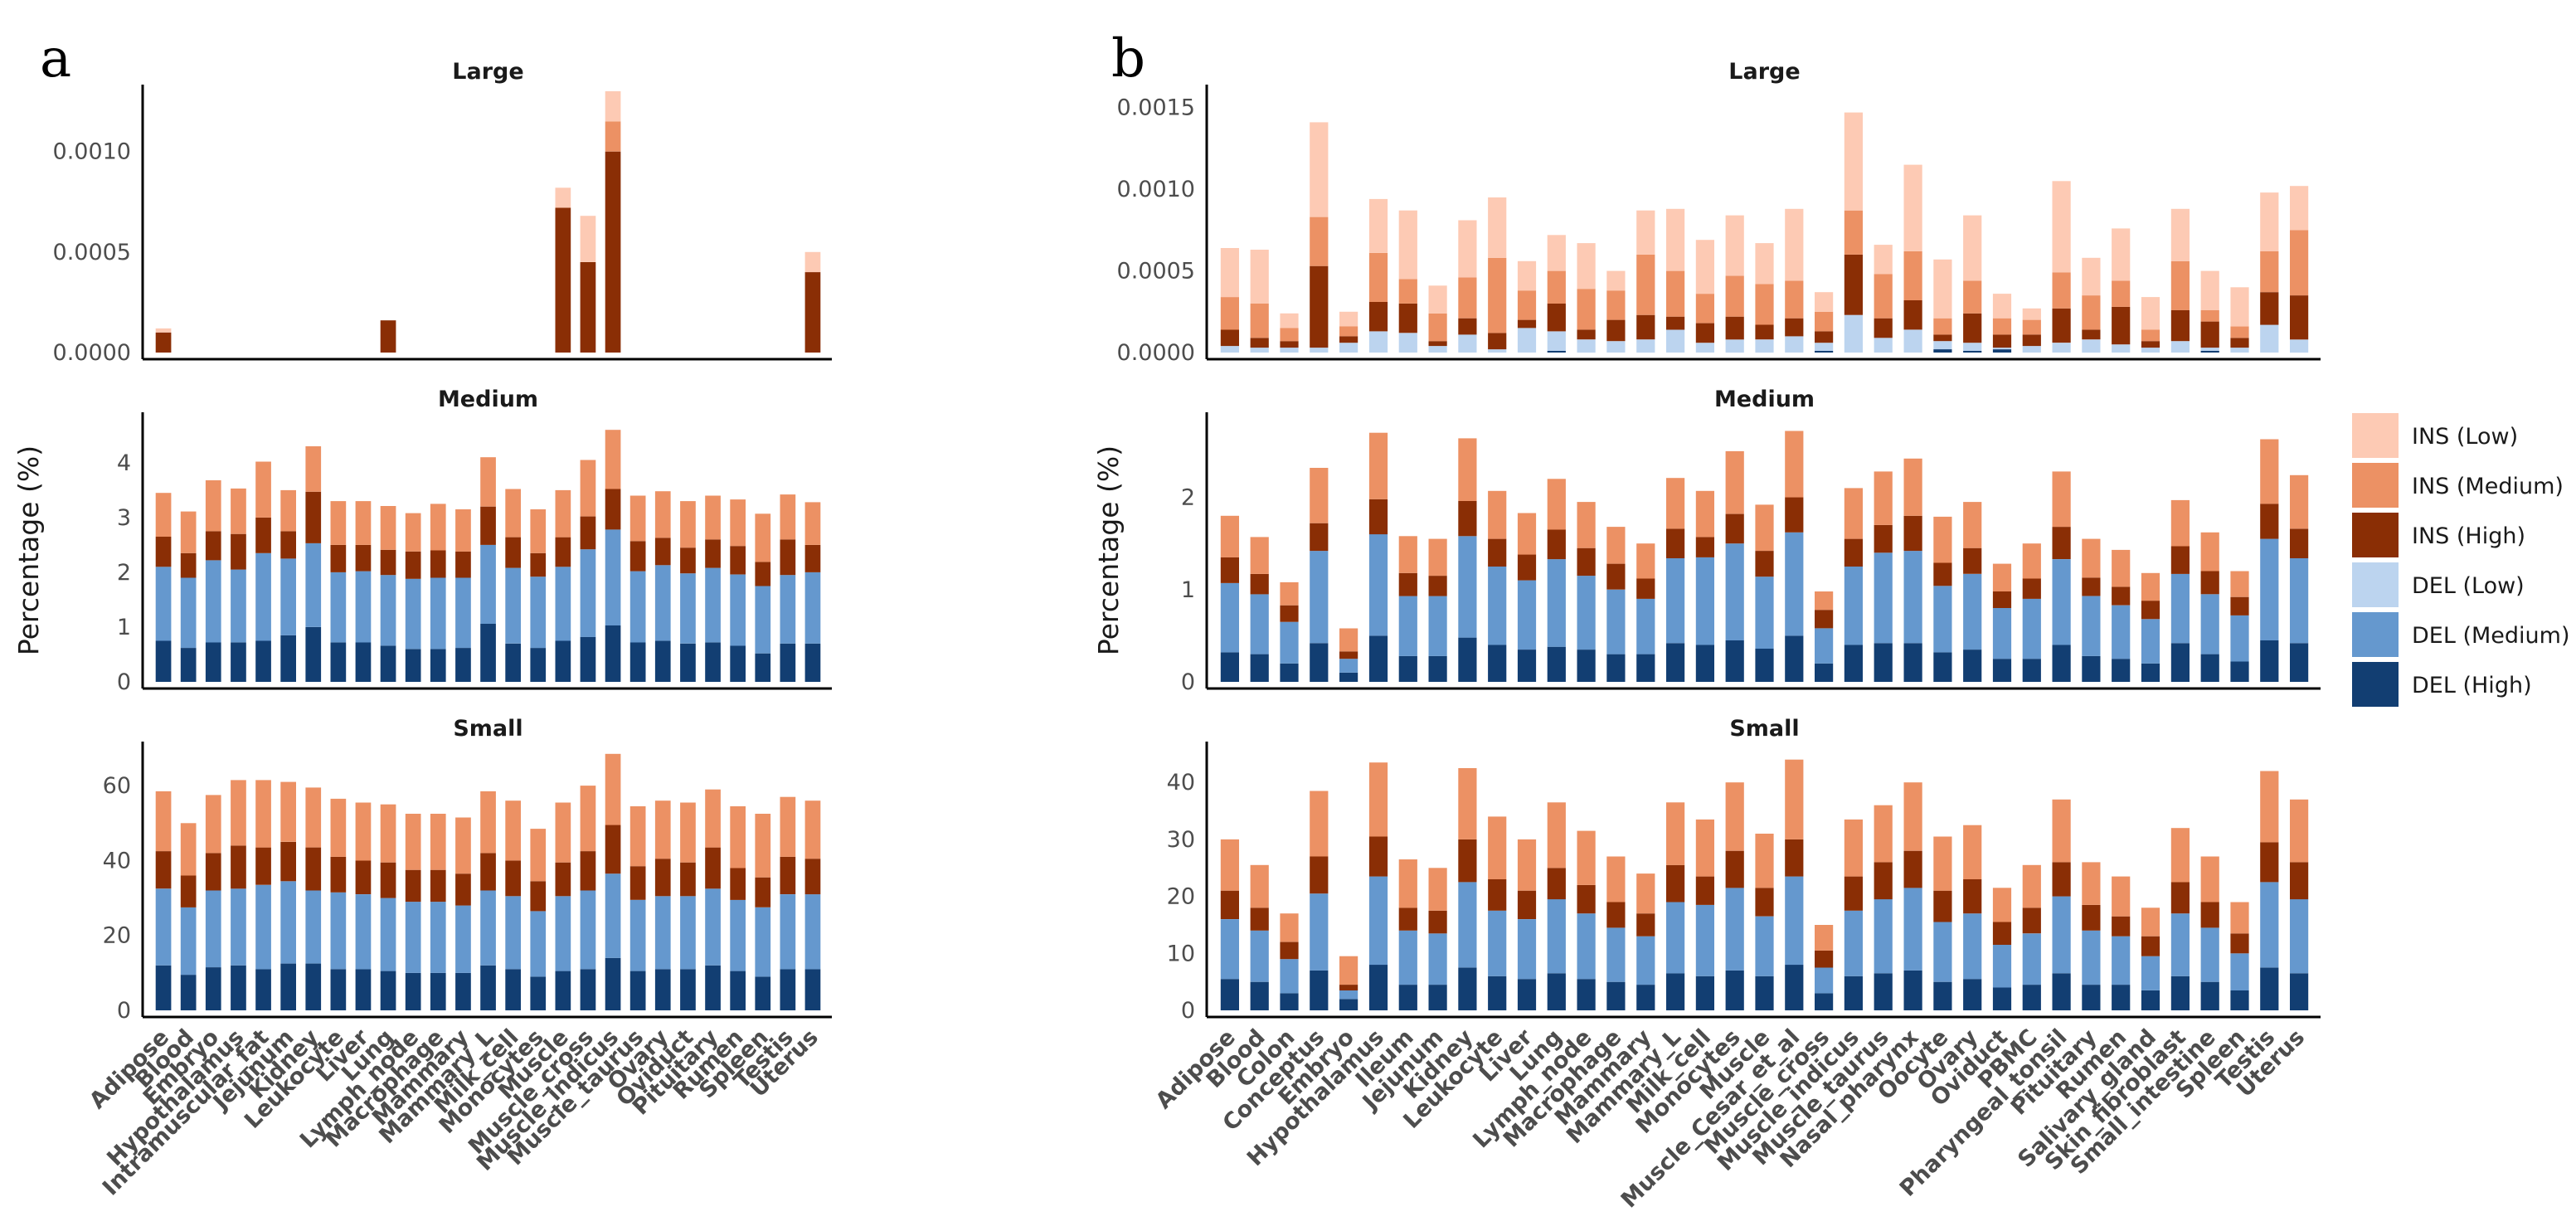 Image resolution: width=2576 pixels, height=1231 pixels. What do you see at coordinates (1348, 1005) in the screenshot?
I see `bar-embryo-del-high` at bounding box center [1348, 1005].